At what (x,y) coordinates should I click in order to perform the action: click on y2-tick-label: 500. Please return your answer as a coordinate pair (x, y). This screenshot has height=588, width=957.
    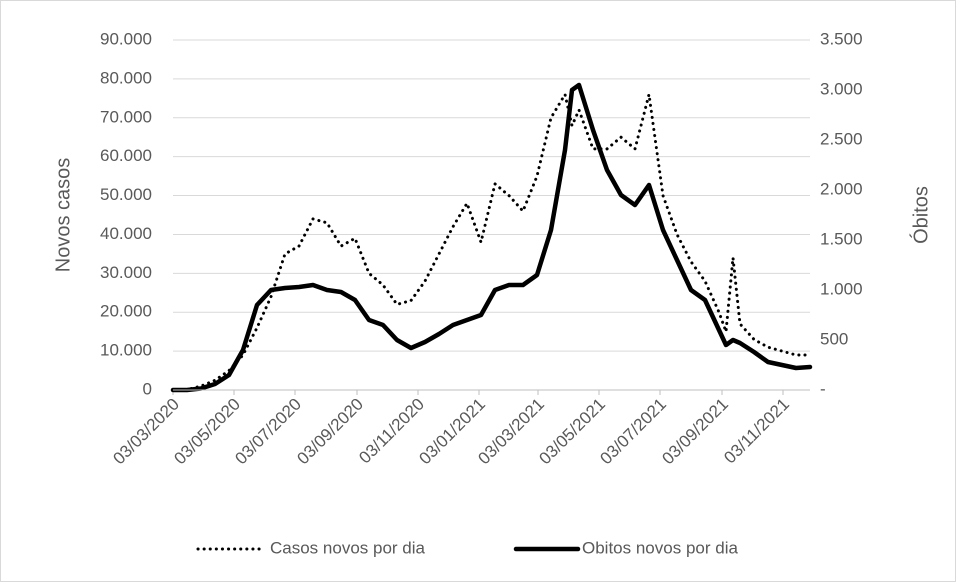
    Looking at the image, I should click on (834, 338).